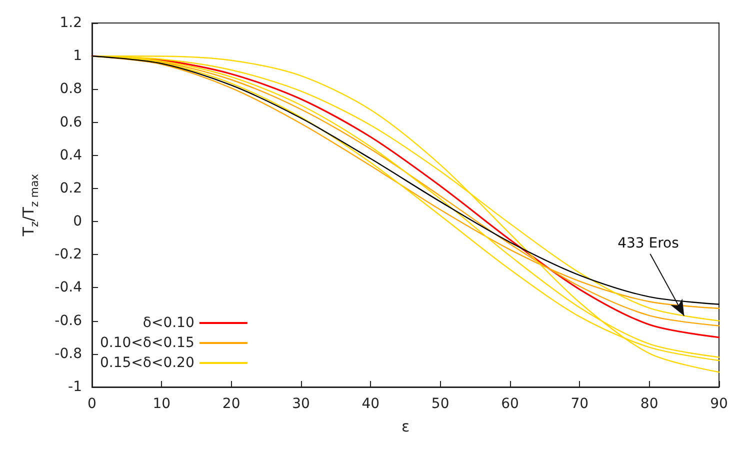  I want to click on x-tick-label: 50, so click(440, 404).